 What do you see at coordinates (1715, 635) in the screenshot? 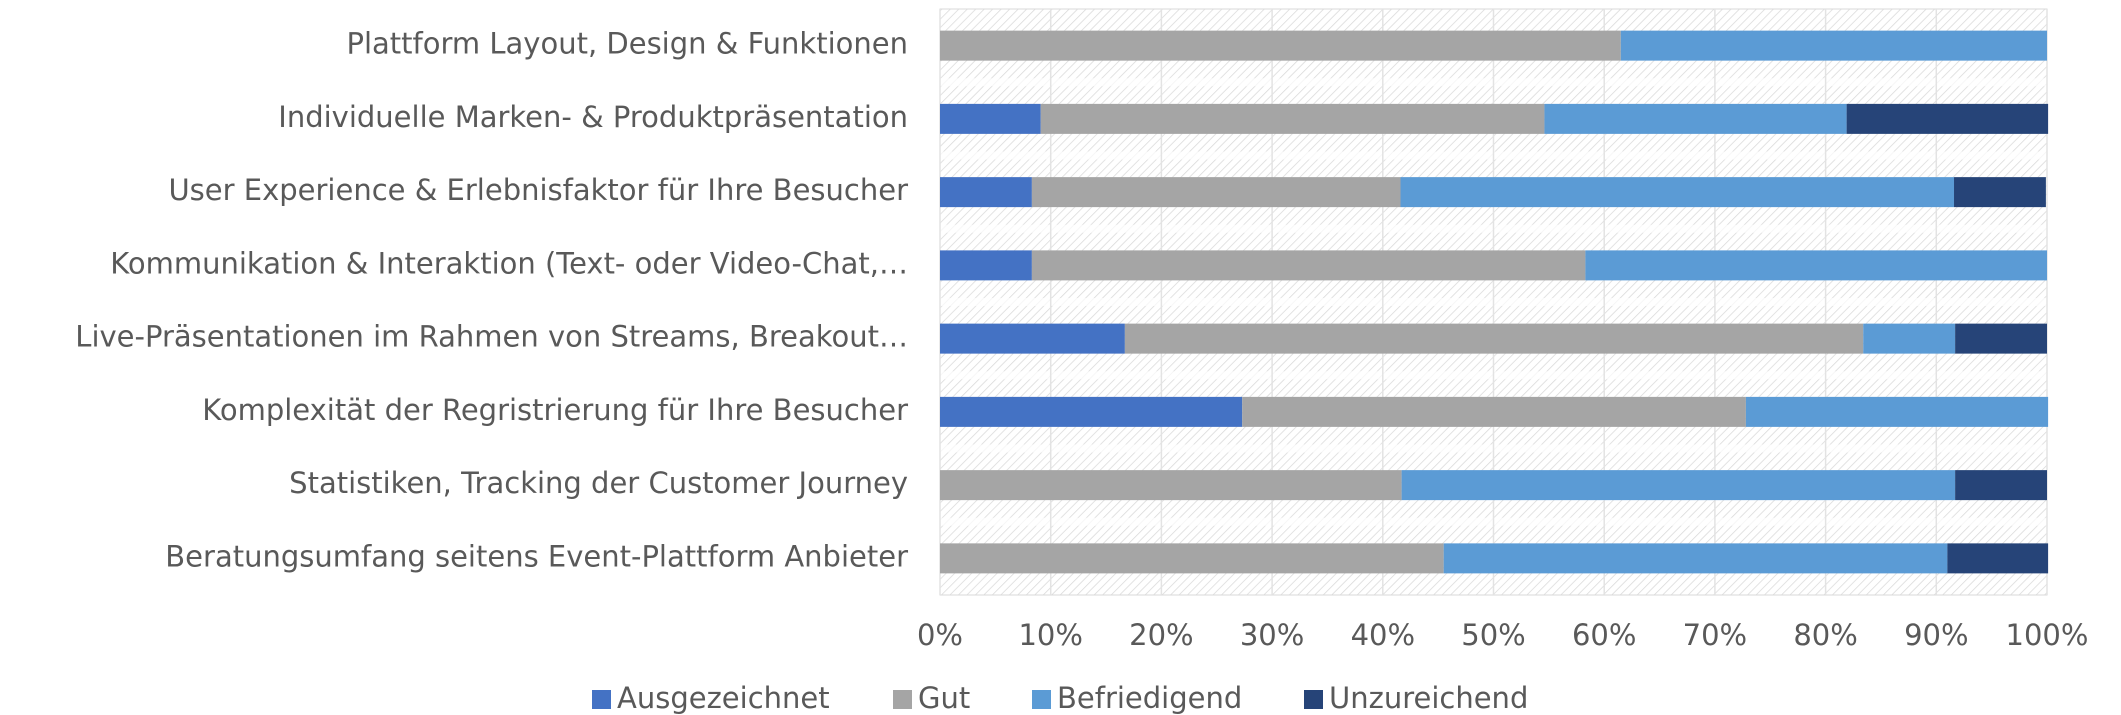
I see `x-tick-label: 70%` at bounding box center [1715, 635].